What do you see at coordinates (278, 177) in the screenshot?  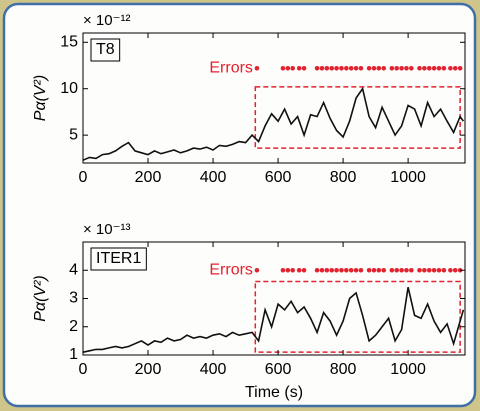 I see `x-tick-label: 600` at bounding box center [278, 177].